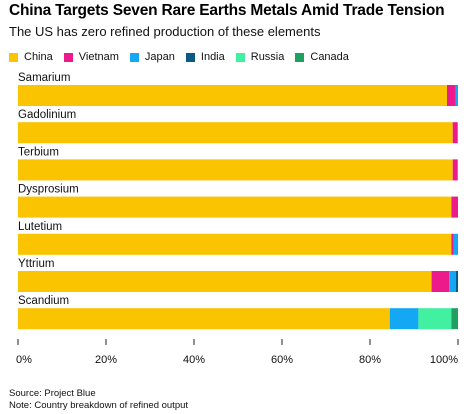 The height and width of the screenshot is (414, 471). I want to click on legend-item-india: India, so click(205, 57).